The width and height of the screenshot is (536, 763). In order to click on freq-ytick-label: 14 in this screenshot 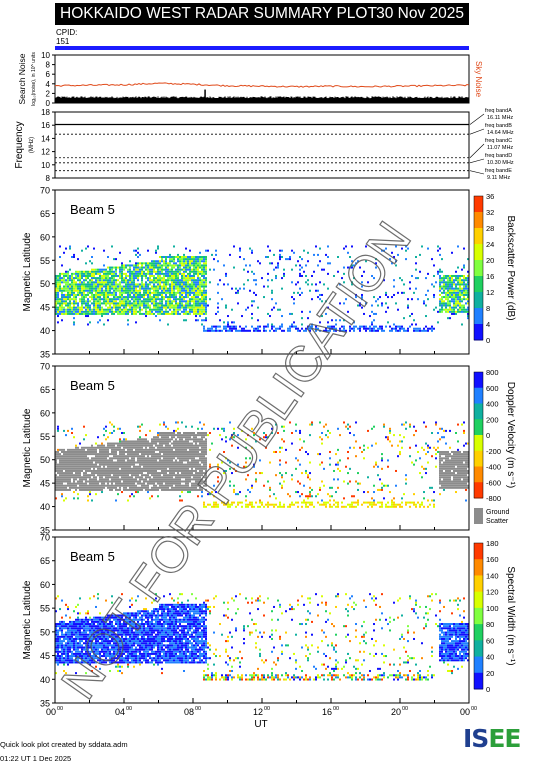, I will do `click(45, 138)`.